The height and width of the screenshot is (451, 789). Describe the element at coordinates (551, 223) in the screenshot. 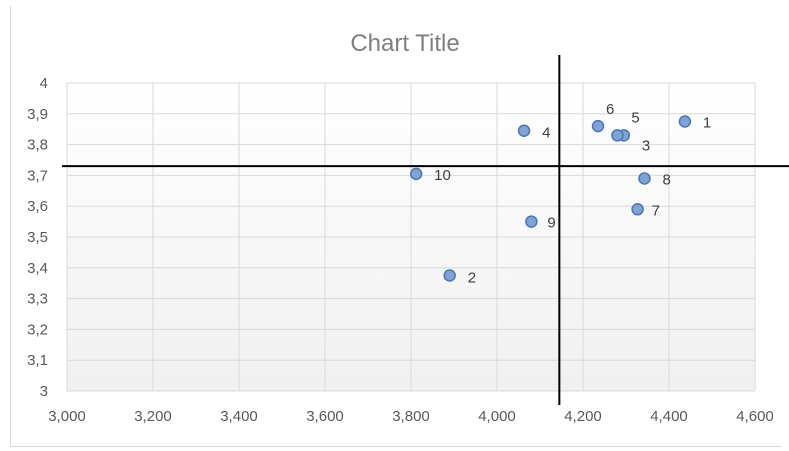

I see `point-label: 9` at that location.